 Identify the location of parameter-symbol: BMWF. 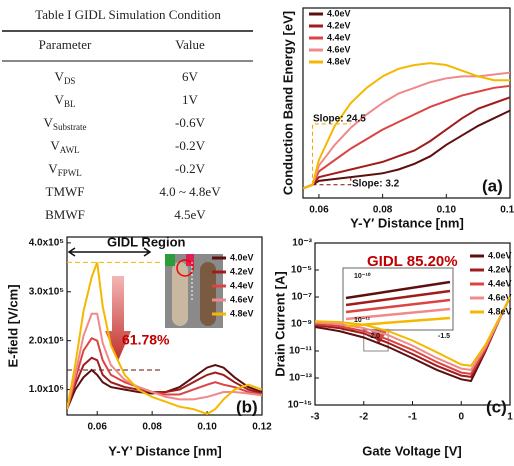
(65, 214).